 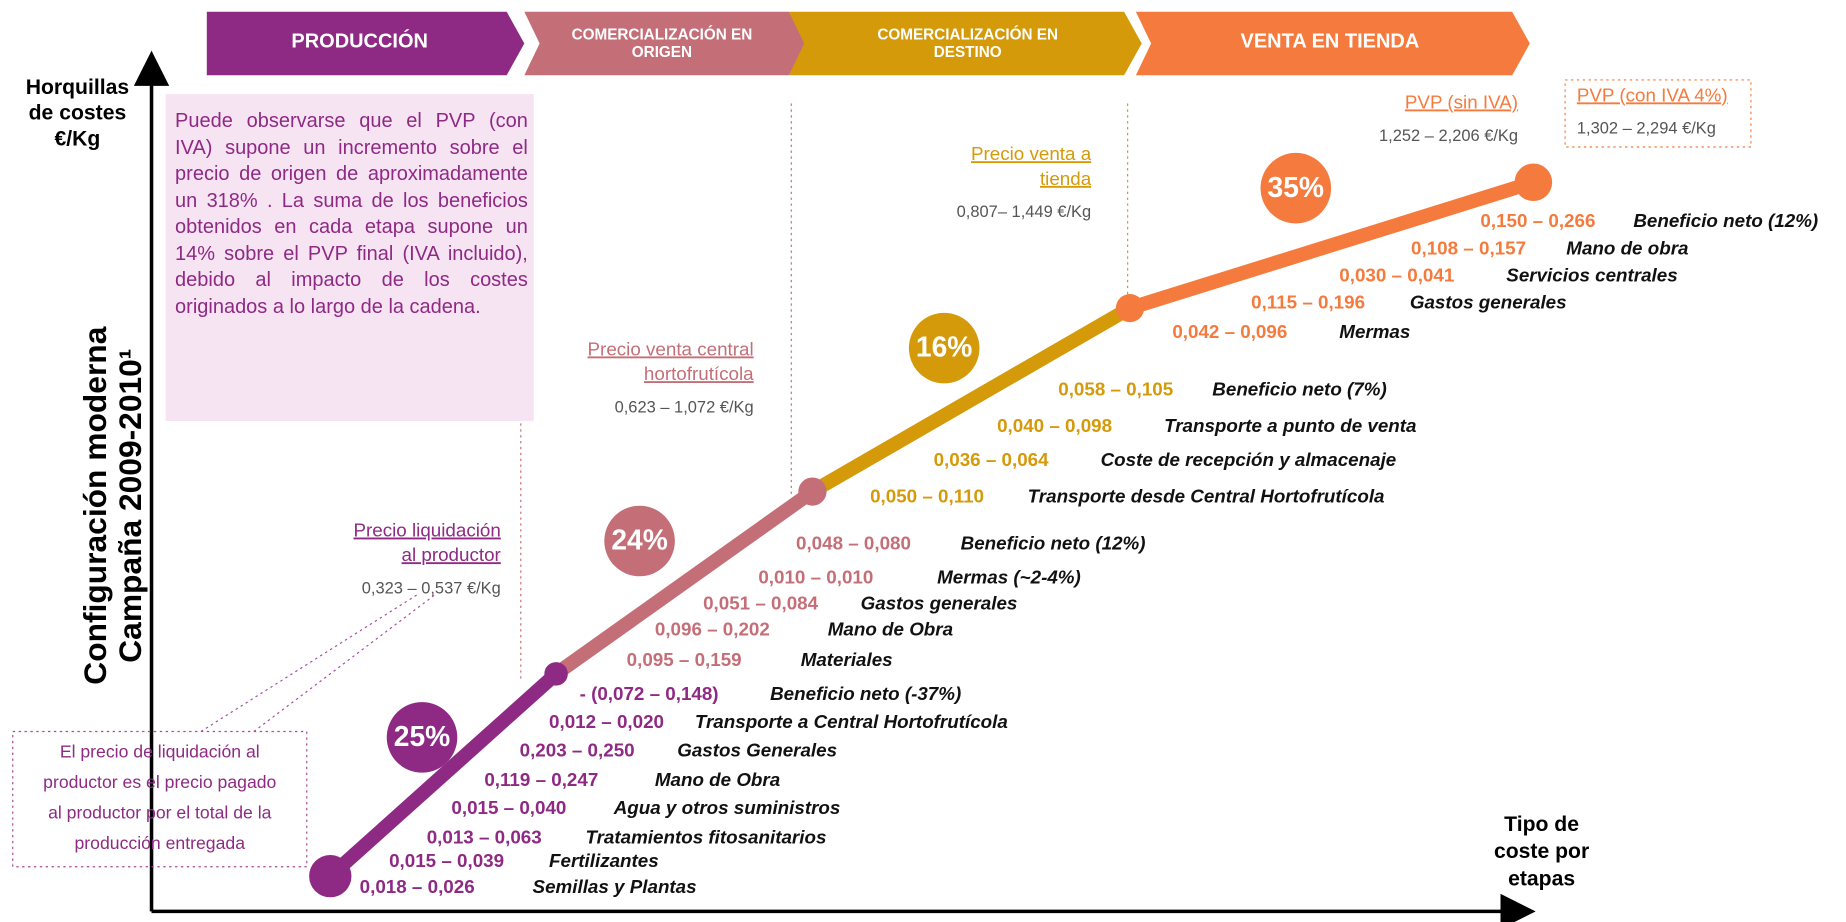 What do you see at coordinates (968, 52) in the screenshot?
I see `stage-title: DESTINO` at bounding box center [968, 52].